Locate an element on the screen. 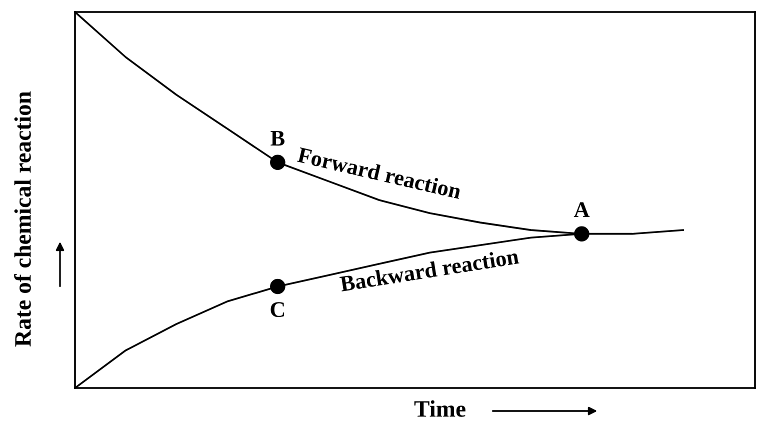 The image size is (761, 429). x-axis-title: Time is located at coordinates (440, 408).